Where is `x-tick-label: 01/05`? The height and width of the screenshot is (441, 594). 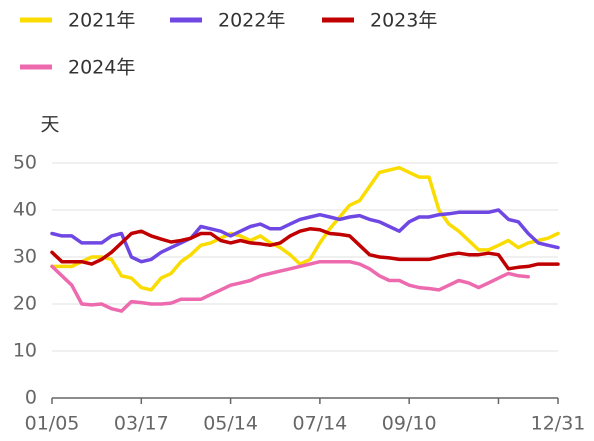 x-tick-label: 01/05 is located at coordinates (52, 424).